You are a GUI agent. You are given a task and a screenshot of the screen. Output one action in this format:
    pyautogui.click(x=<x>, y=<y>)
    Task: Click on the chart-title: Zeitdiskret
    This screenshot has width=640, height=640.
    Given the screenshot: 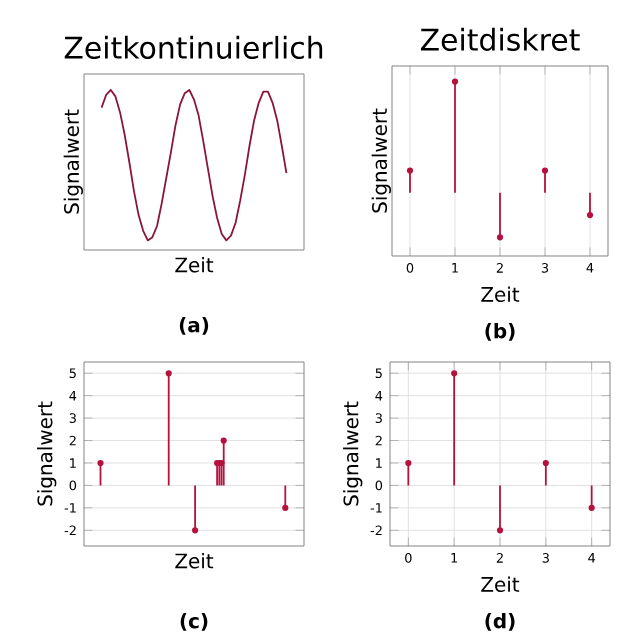 What is the action you would take?
    pyautogui.click(x=500, y=39)
    